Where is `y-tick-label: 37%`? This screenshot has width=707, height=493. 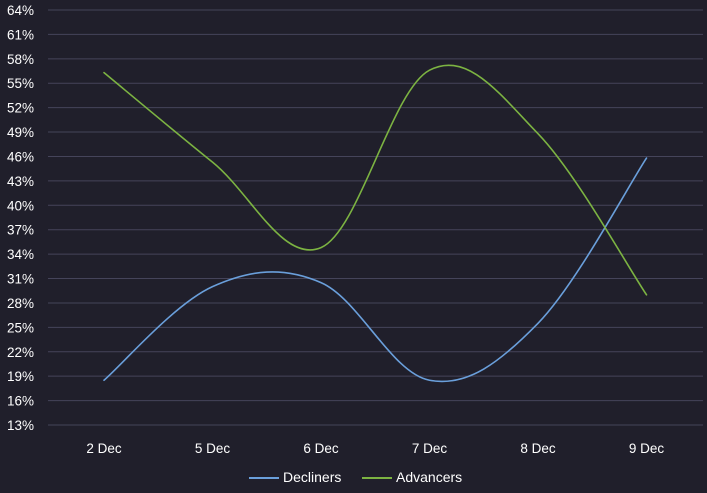 y-tick-label: 37% is located at coordinates (20, 230).